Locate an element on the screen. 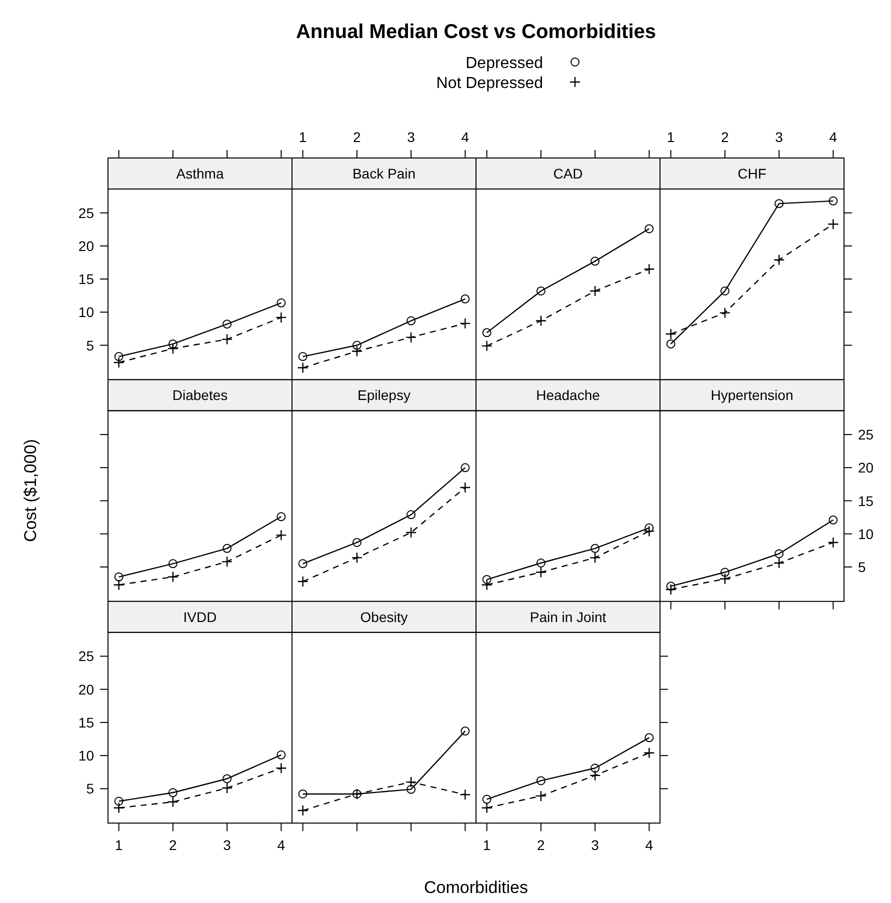 The width and height of the screenshot is (891, 903). x-tick-label: 2 is located at coordinates (725, 137).